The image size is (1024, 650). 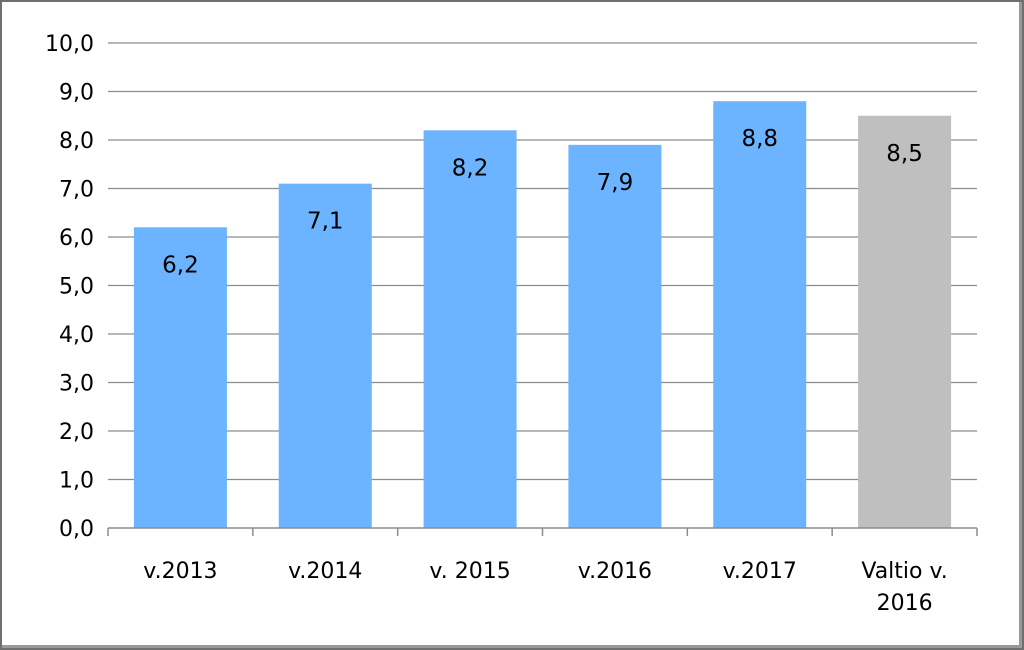 I want to click on x-category-label: v.2017, so click(x=760, y=571).